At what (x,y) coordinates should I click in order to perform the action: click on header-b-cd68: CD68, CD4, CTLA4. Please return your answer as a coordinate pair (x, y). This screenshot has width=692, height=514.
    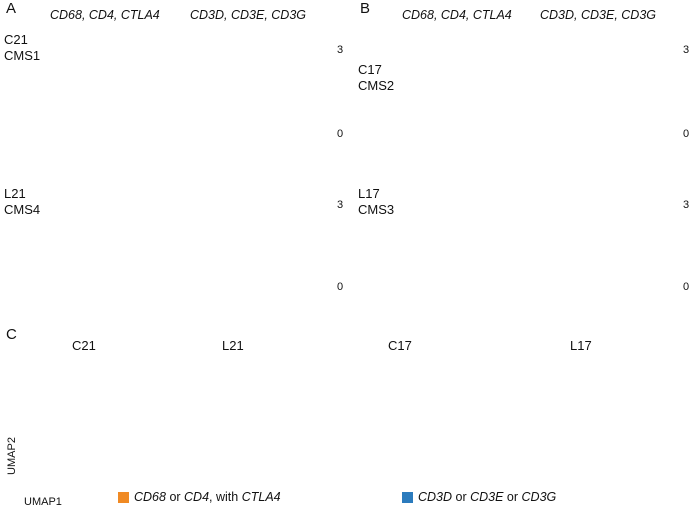
    Looking at the image, I should click on (457, 15).